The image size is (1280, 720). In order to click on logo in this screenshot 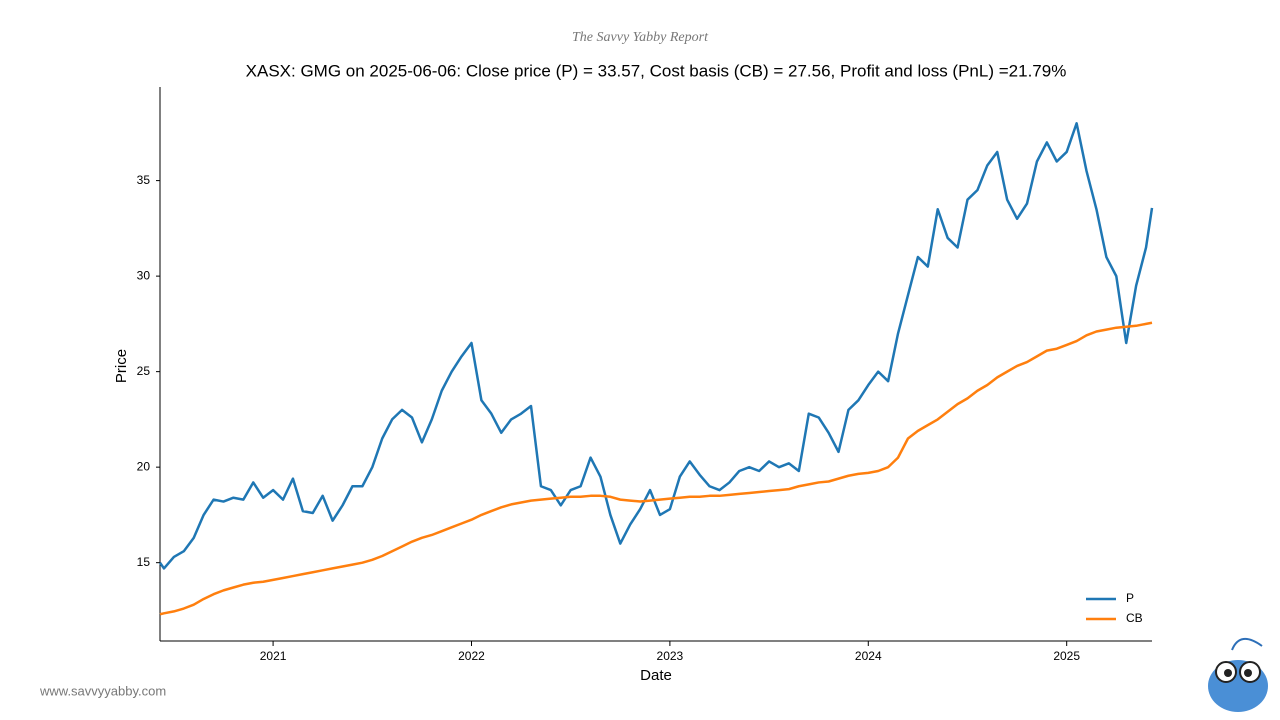, I will do `click(1238, 675)`.